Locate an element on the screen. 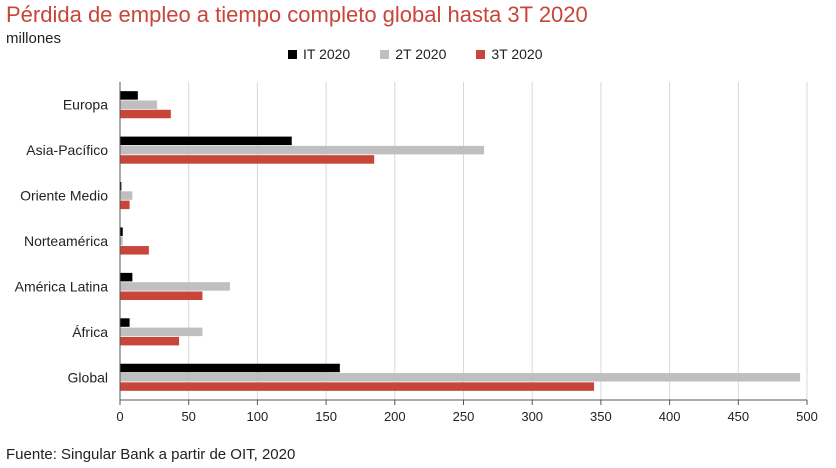 This screenshot has height=468, width=836. legend-label-series-2: 2T 2020 is located at coordinates (421, 54).